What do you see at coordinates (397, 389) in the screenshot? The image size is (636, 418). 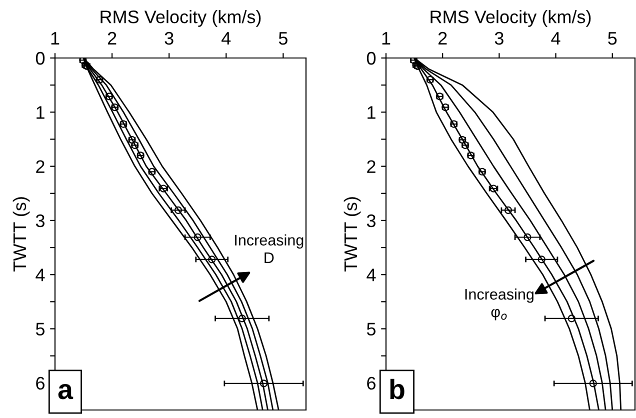 I see `annotation: b` at bounding box center [397, 389].